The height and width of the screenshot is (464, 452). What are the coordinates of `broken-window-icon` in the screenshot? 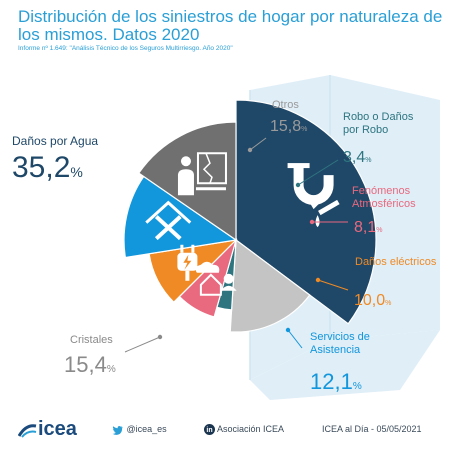 It's located at (202, 174).